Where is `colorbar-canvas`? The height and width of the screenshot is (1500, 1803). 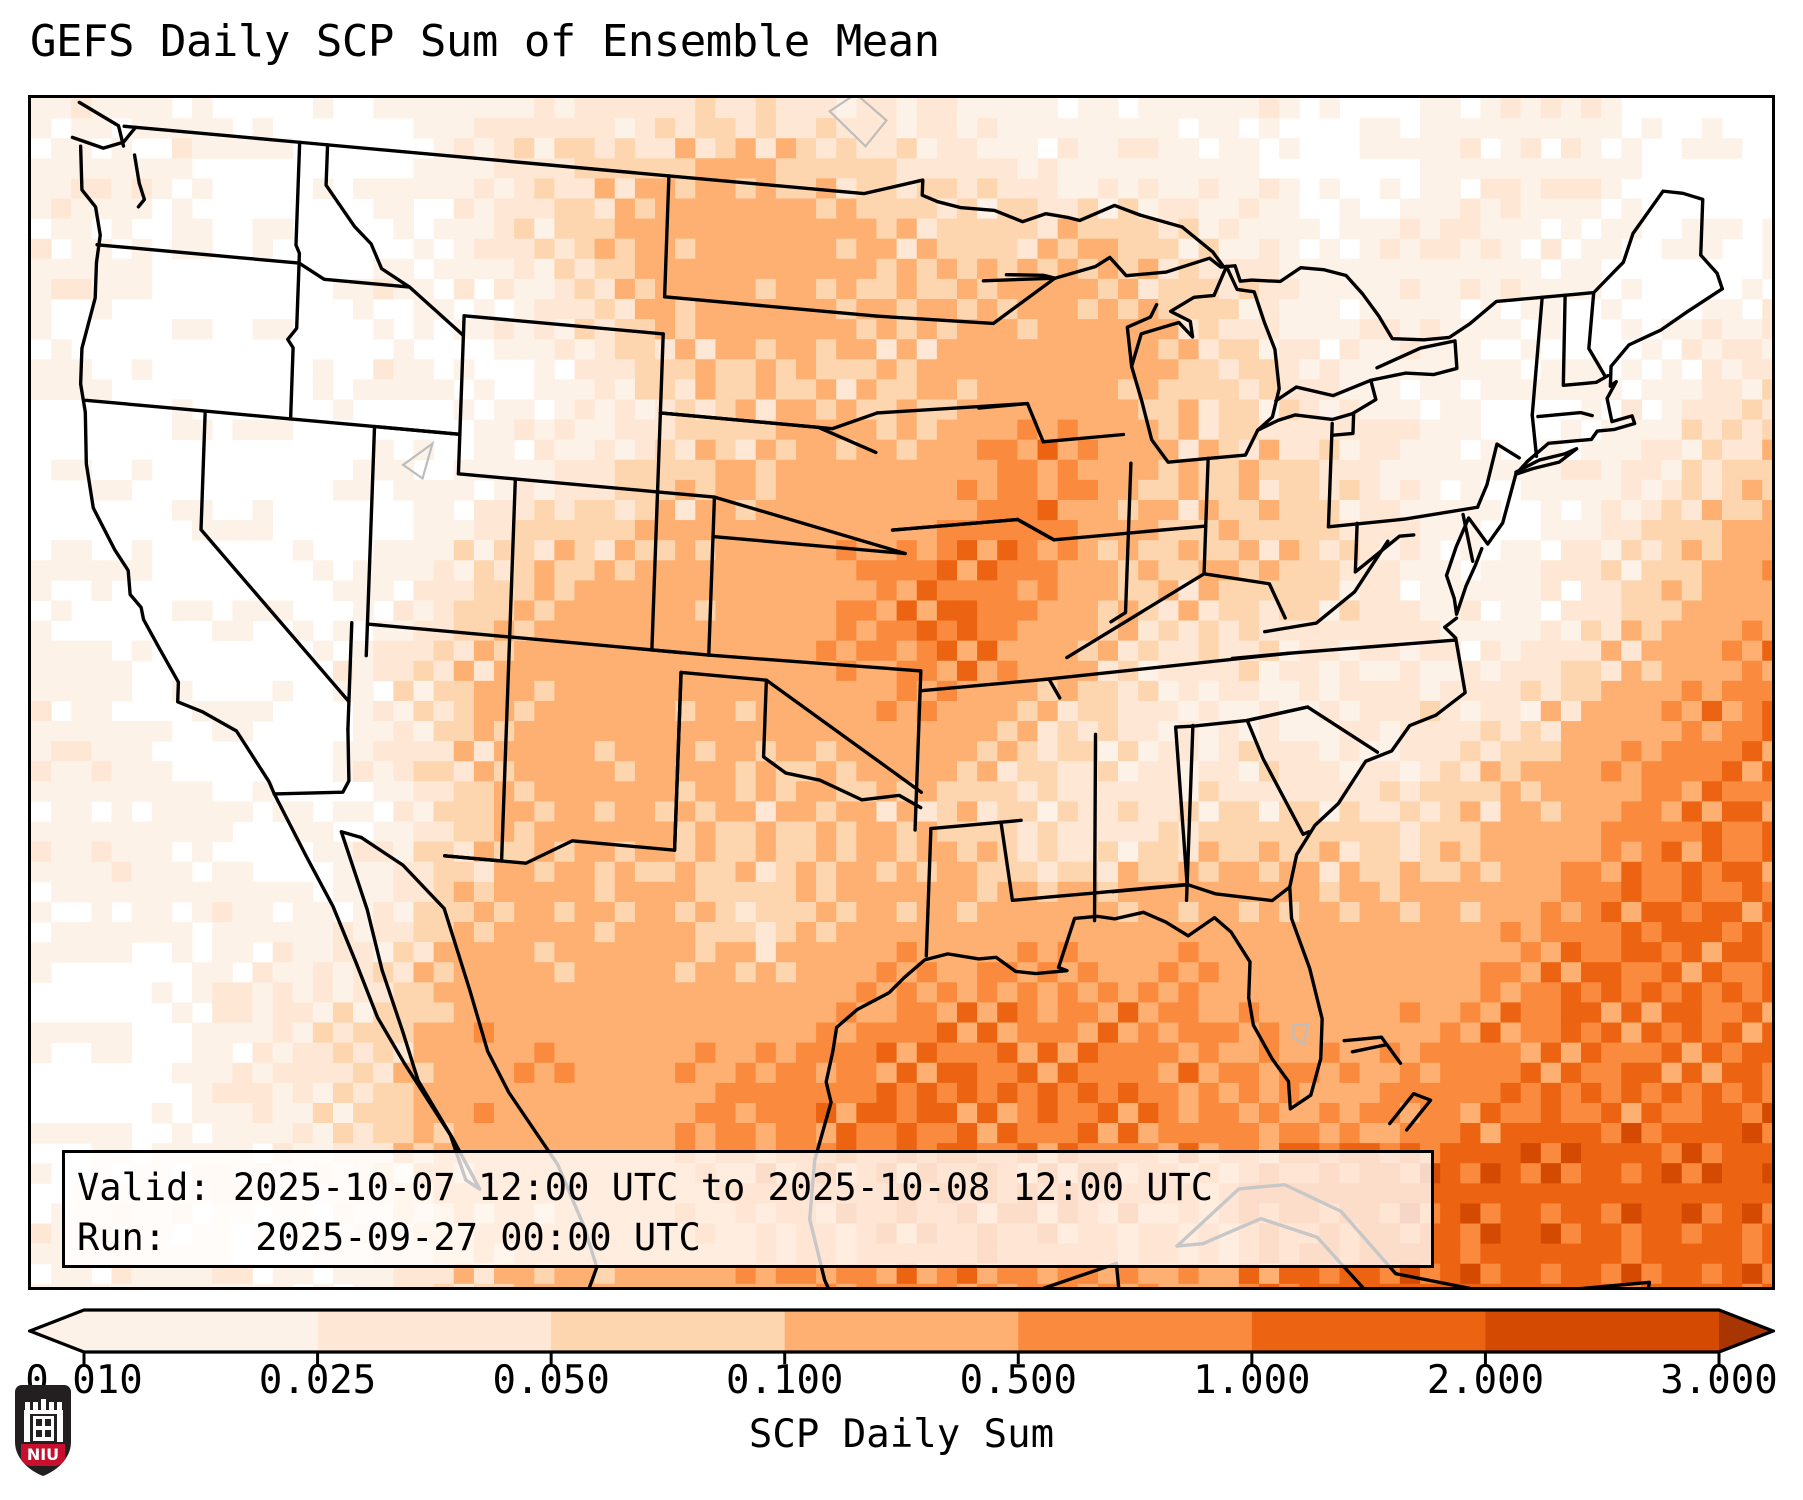
colorbar-canvas is located at coordinates (901, 1336).